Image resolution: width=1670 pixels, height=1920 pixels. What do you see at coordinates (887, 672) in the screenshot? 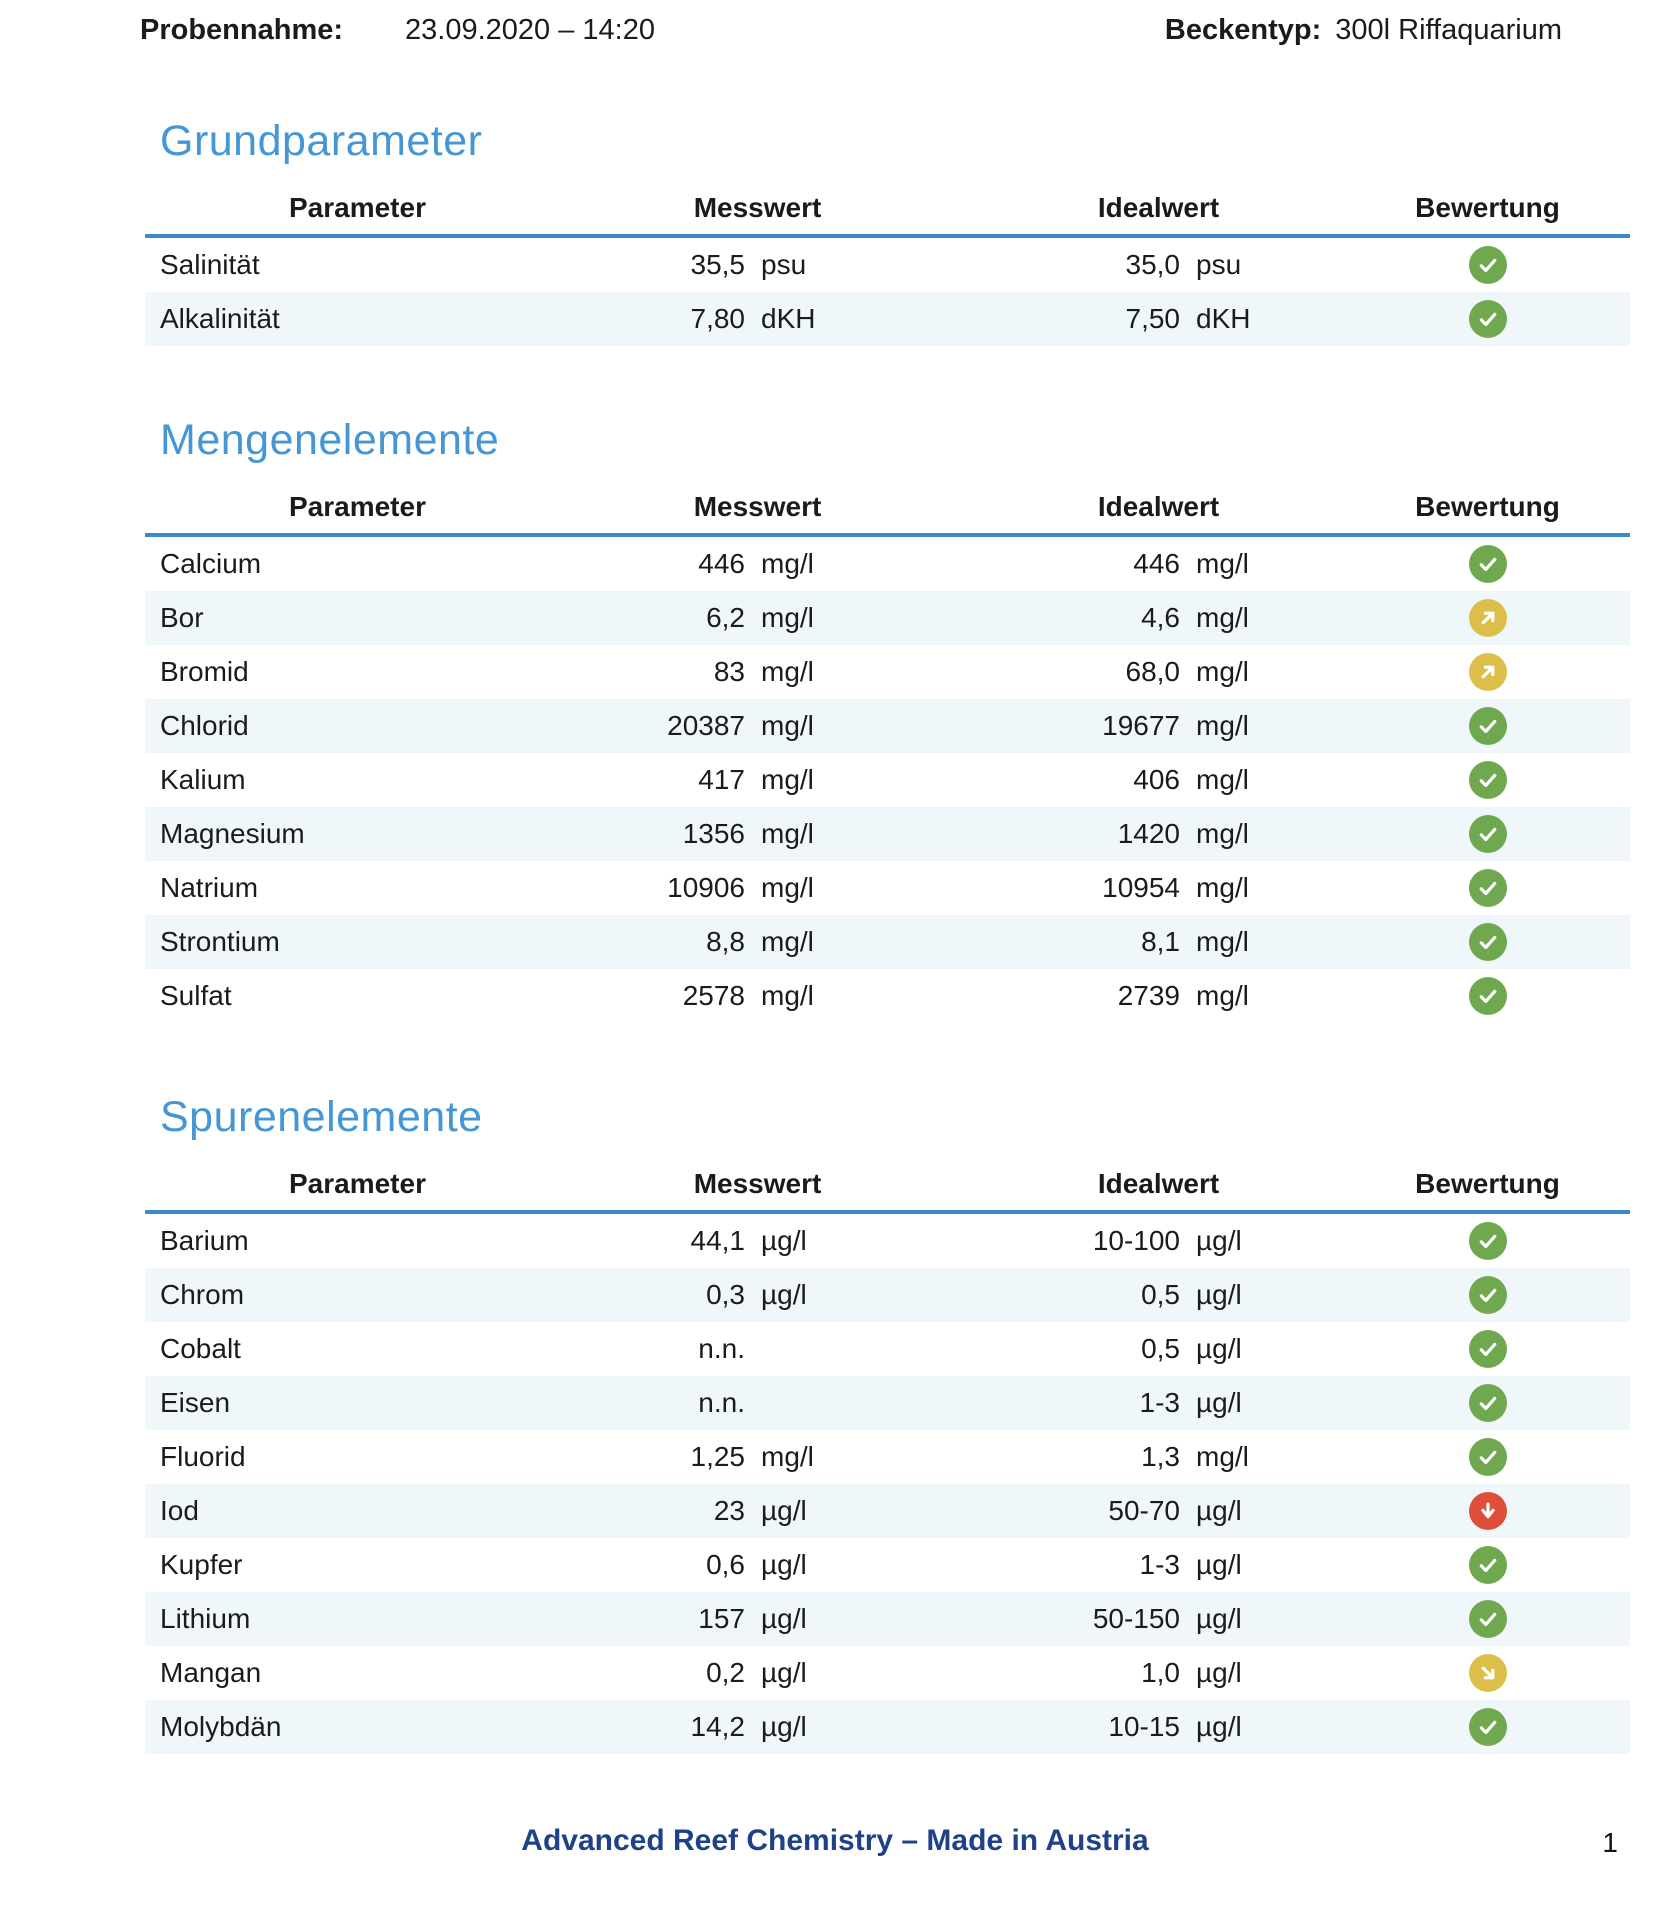
I see `table-row: Bromid 83 mg/l 68,0 mg/l` at bounding box center [887, 672].